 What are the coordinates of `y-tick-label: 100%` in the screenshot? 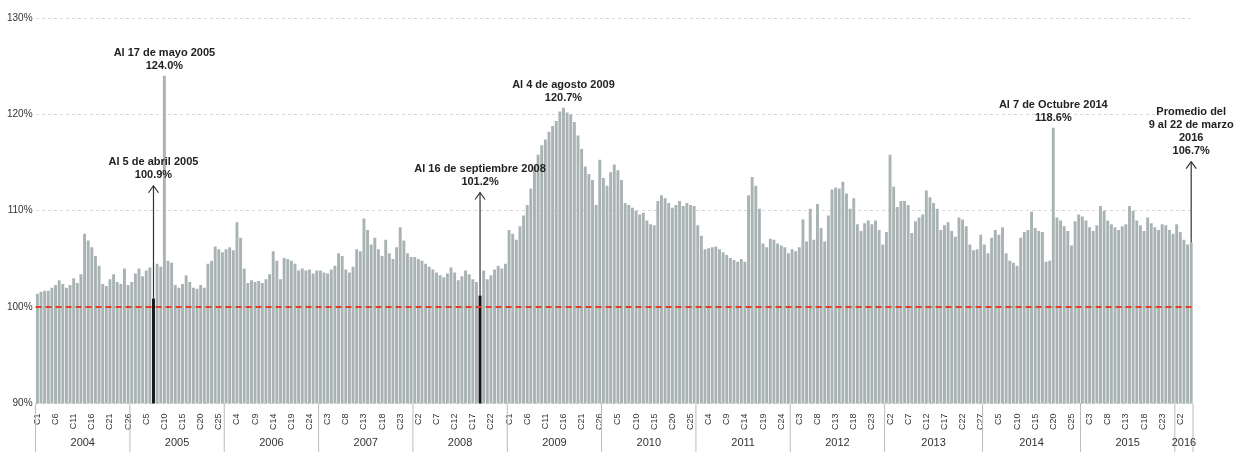 It's located at (20, 306).